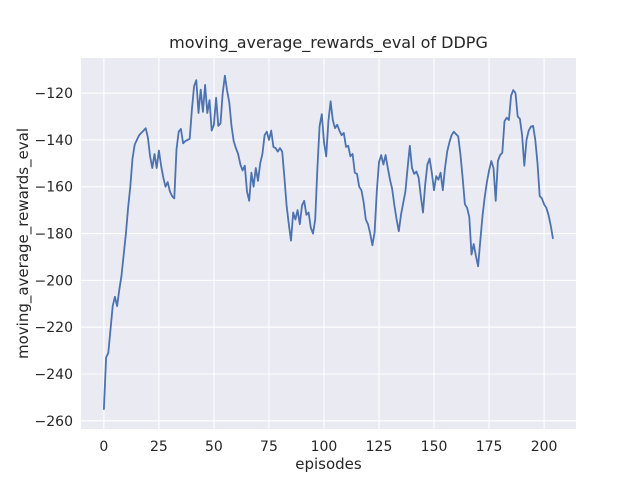  What do you see at coordinates (103, 447) in the screenshot?
I see `x-tick-label: 0` at bounding box center [103, 447].